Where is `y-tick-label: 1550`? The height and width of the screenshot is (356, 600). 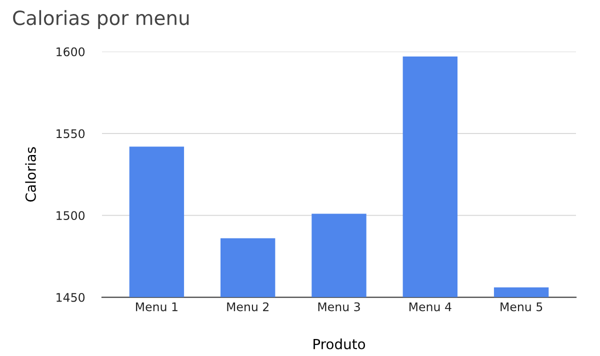 y-tick-label: 1550 is located at coordinates (70, 133).